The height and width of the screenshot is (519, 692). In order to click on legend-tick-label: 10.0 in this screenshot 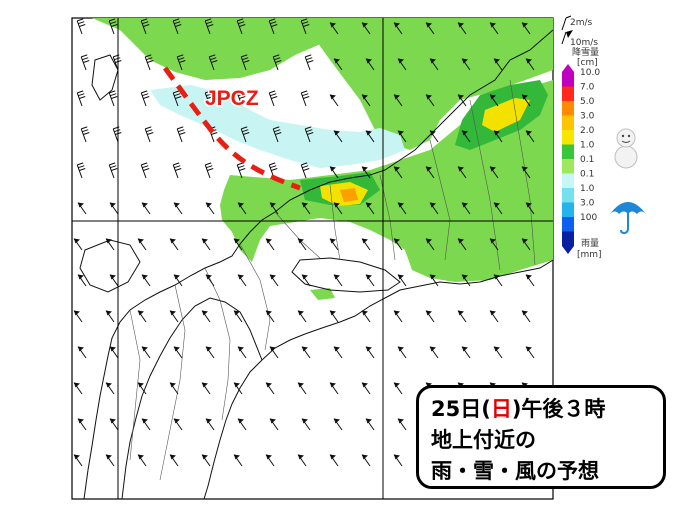, I will do `click(590, 73)`.